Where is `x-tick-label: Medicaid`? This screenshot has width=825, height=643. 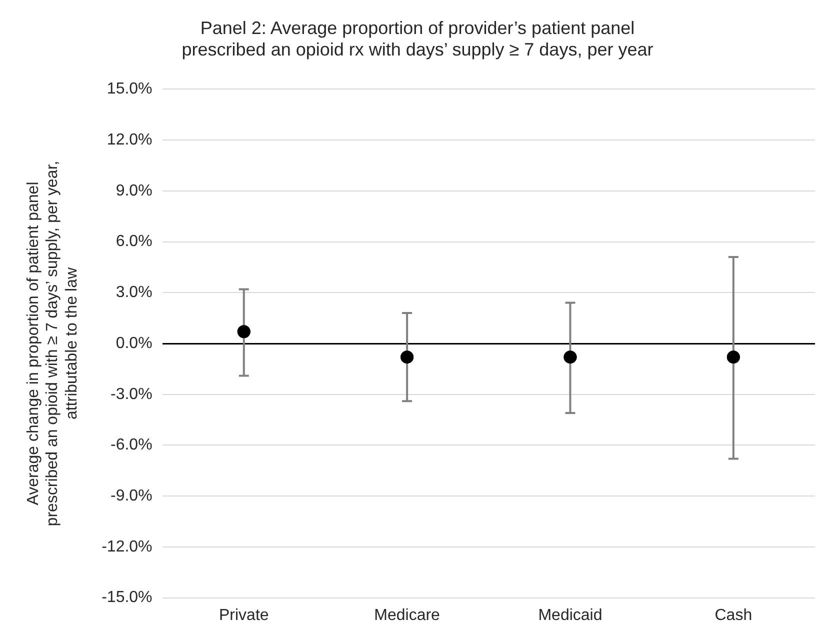
x-tick-label: Medicaid is located at coordinates (570, 615).